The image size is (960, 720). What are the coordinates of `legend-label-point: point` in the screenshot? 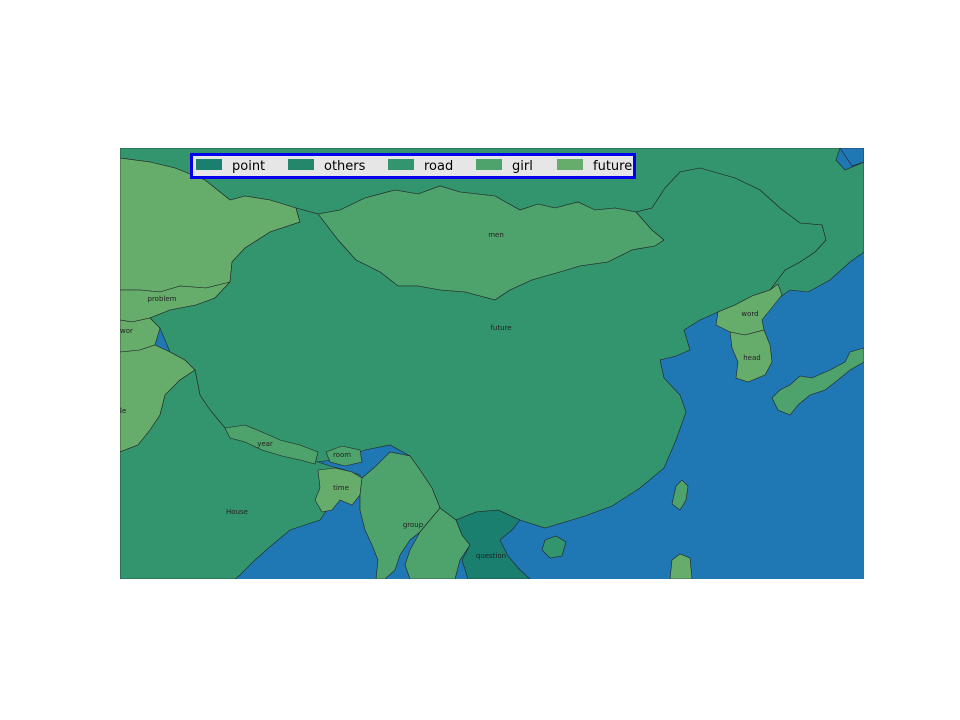 It's located at (248, 166).